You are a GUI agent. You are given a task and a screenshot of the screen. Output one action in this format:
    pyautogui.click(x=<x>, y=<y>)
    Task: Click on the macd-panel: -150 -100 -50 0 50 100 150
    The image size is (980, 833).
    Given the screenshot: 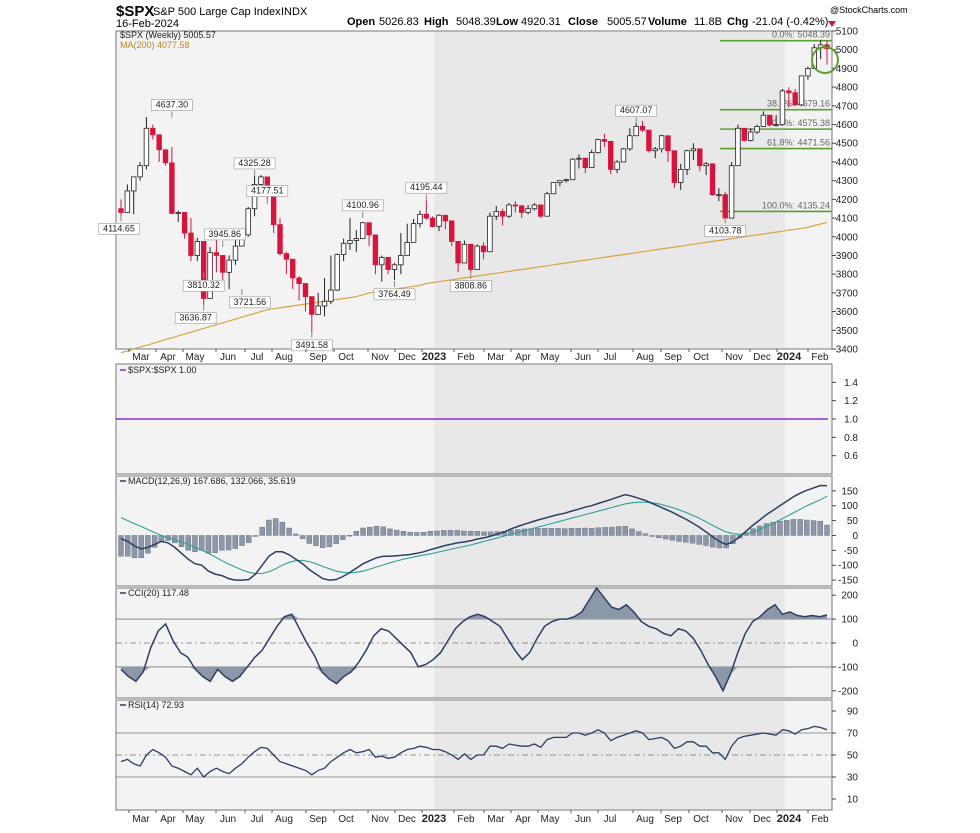 What is the action you would take?
    pyautogui.click(x=486, y=531)
    